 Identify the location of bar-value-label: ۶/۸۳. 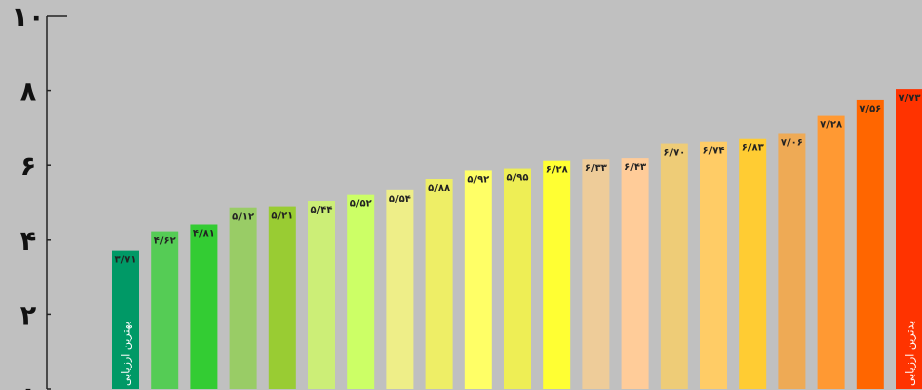
(753, 148).